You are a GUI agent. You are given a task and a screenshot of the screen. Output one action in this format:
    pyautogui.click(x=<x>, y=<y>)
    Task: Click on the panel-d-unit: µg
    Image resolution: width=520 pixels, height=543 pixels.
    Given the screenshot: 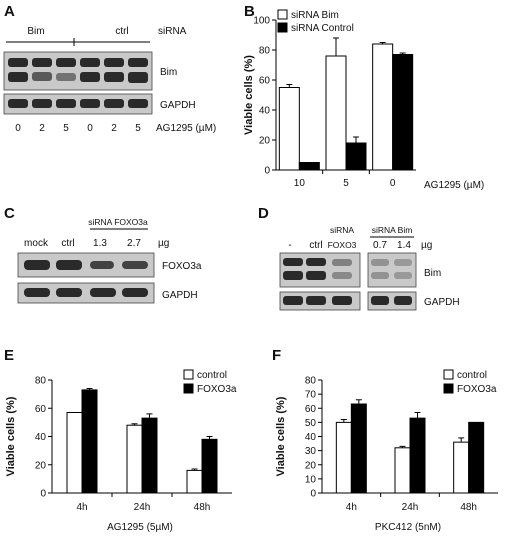 What is the action you would take?
    pyautogui.click(x=426, y=245)
    